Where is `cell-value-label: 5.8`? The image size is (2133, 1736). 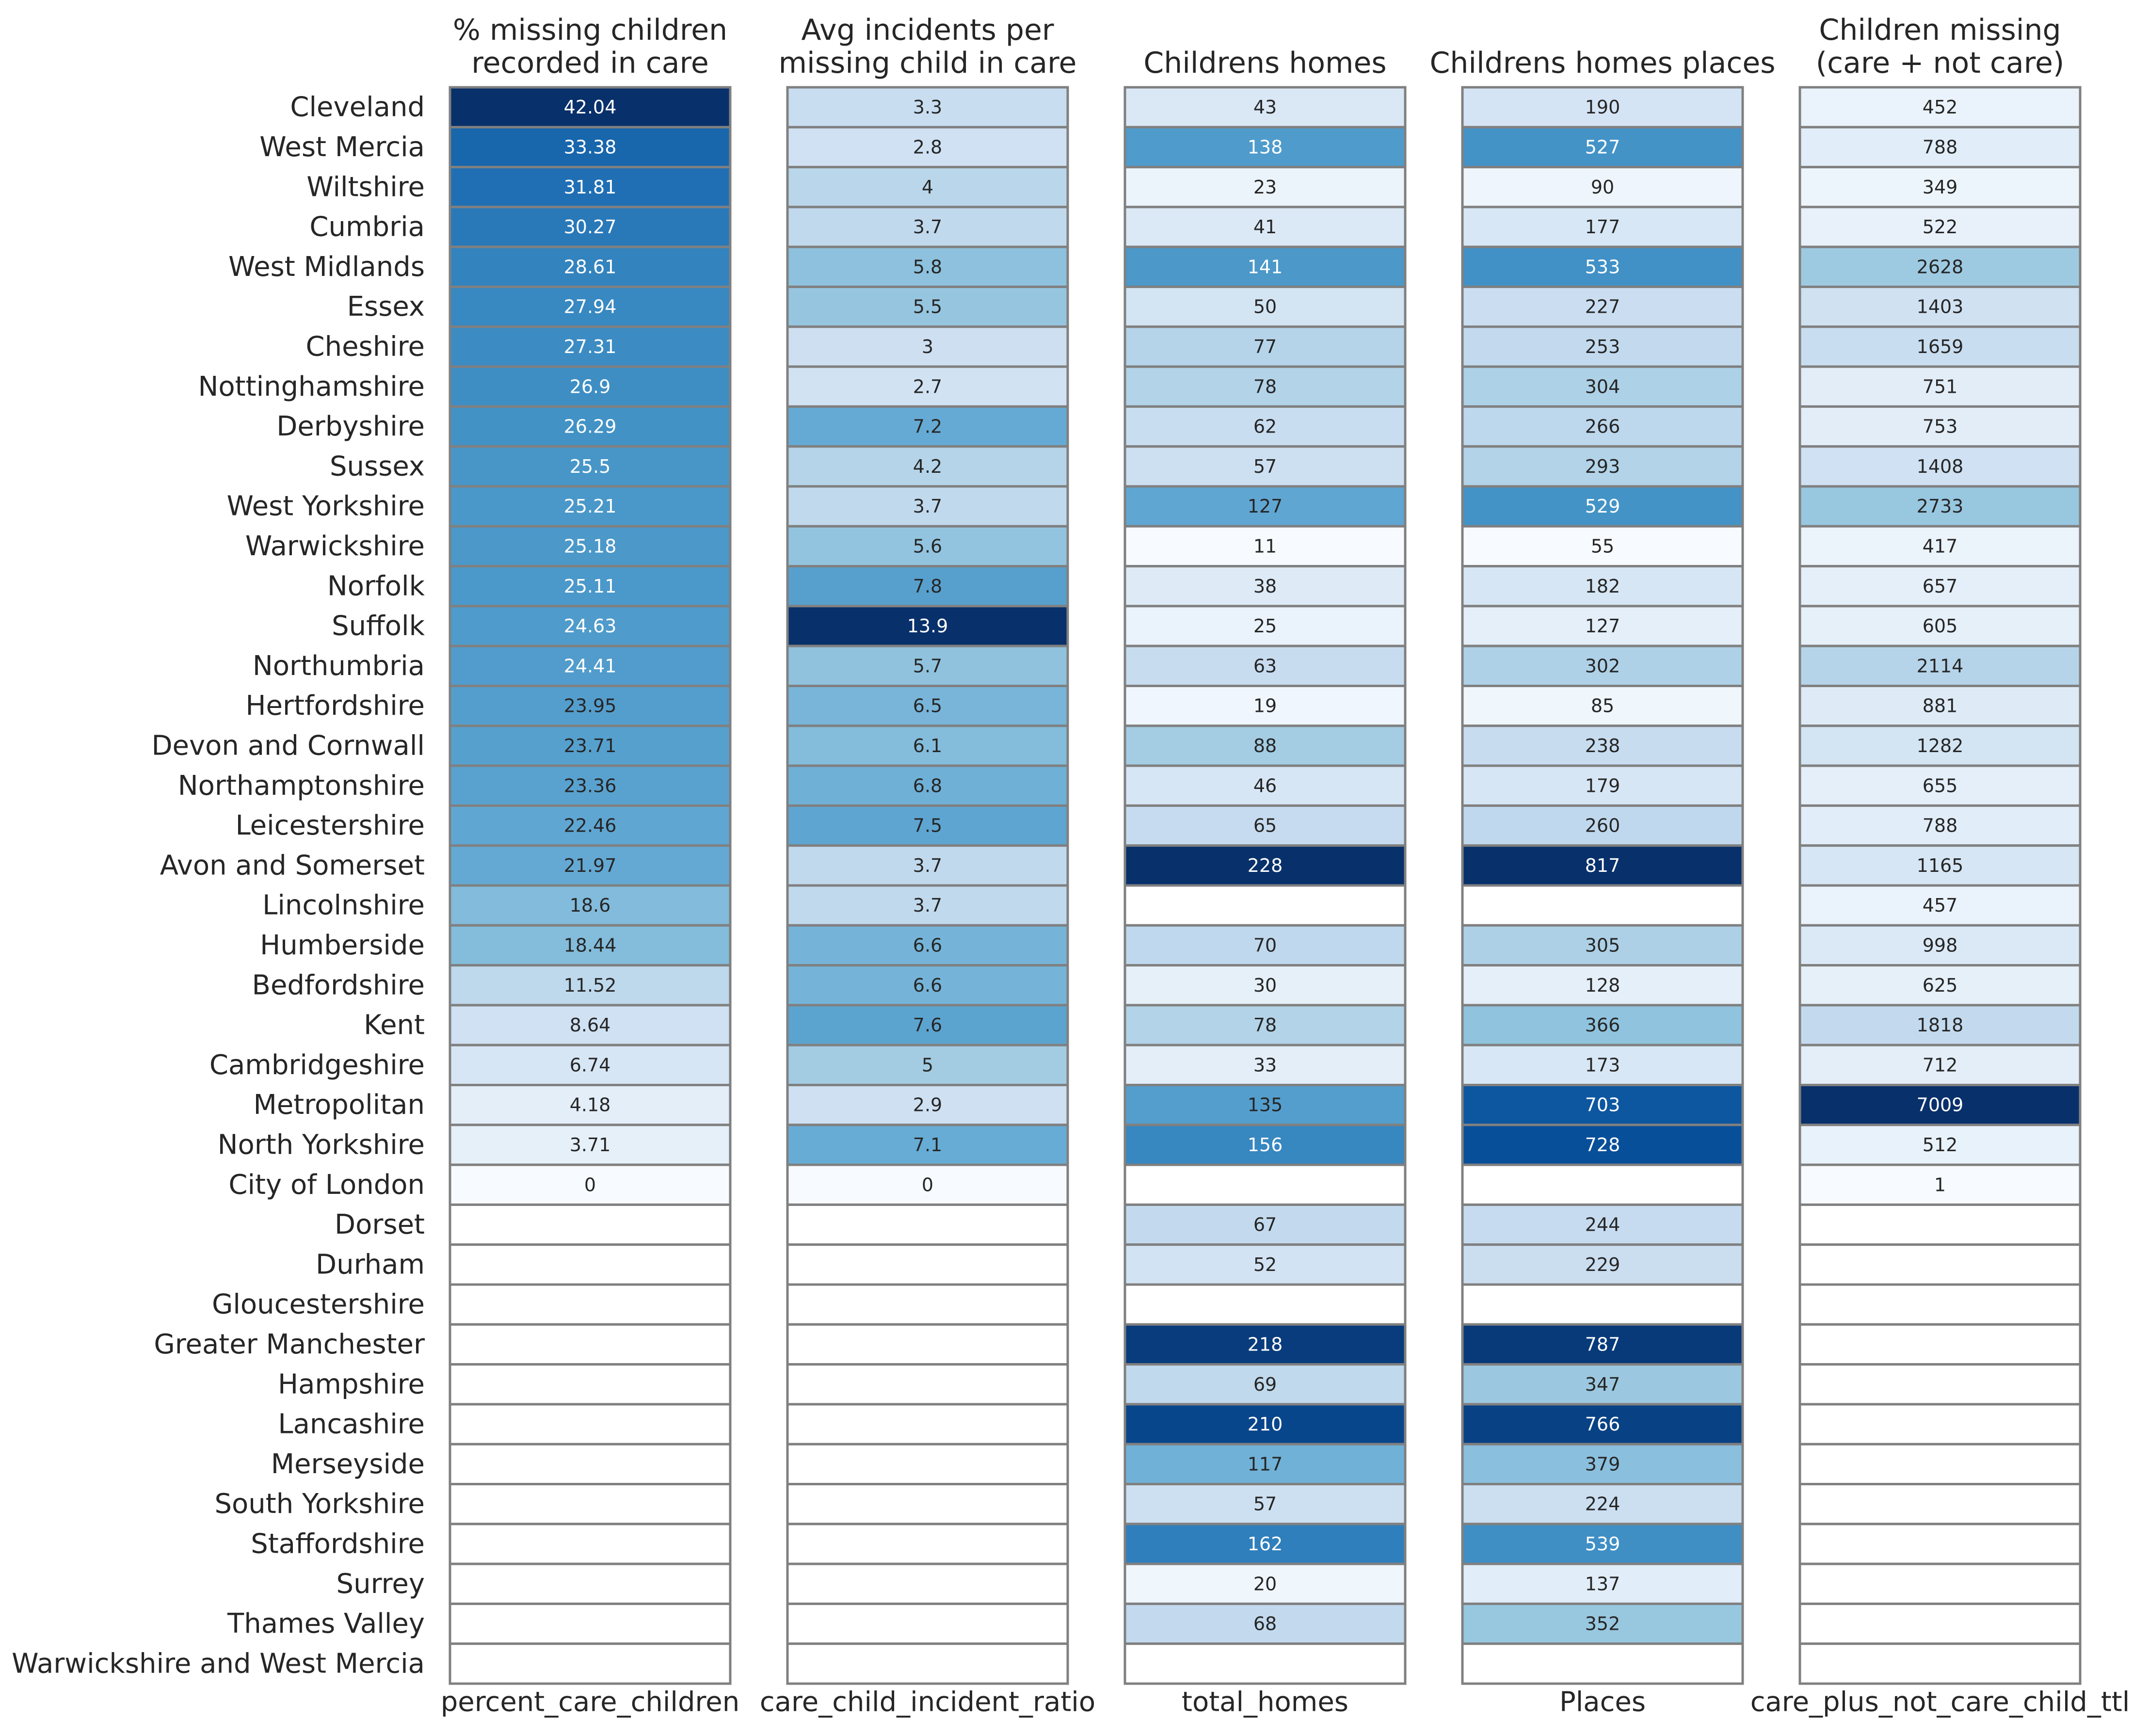 cell-value-label: 5.8 is located at coordinates (927, 266).